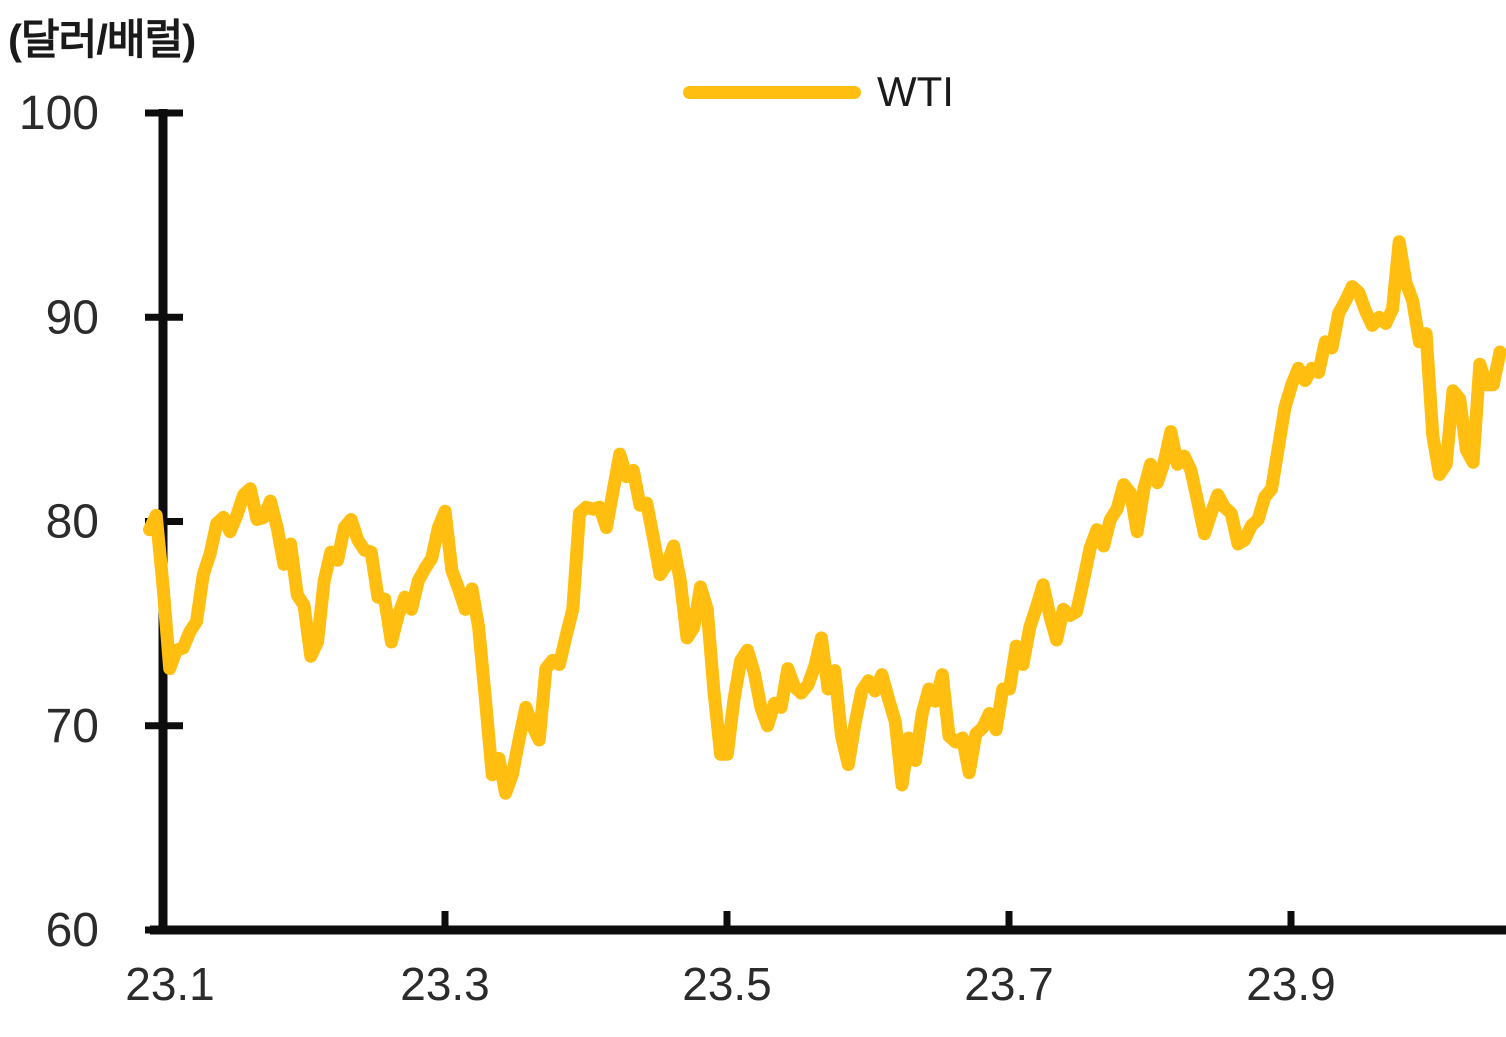 The image size is (1506, 1037). What do you see at coordinates (1291, 984) in the screenshot?
I see `x-tick-label: 23.9` at bounding box center [1291, 984].